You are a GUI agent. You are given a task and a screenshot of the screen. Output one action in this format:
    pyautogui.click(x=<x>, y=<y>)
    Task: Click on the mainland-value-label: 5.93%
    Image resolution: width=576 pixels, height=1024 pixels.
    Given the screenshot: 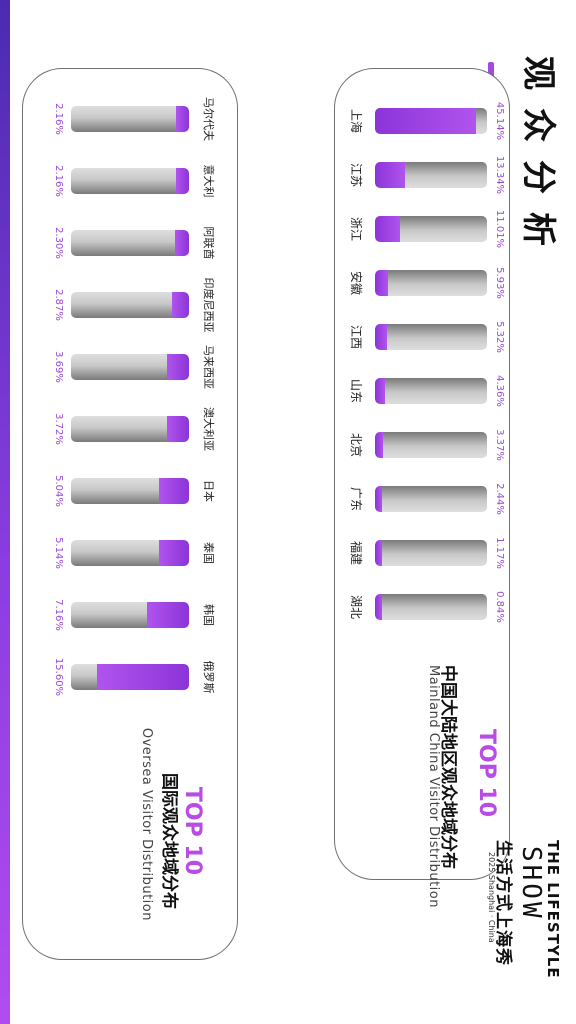 What is the action you would take?
    pyautogui.click(x=499, y=283)
    